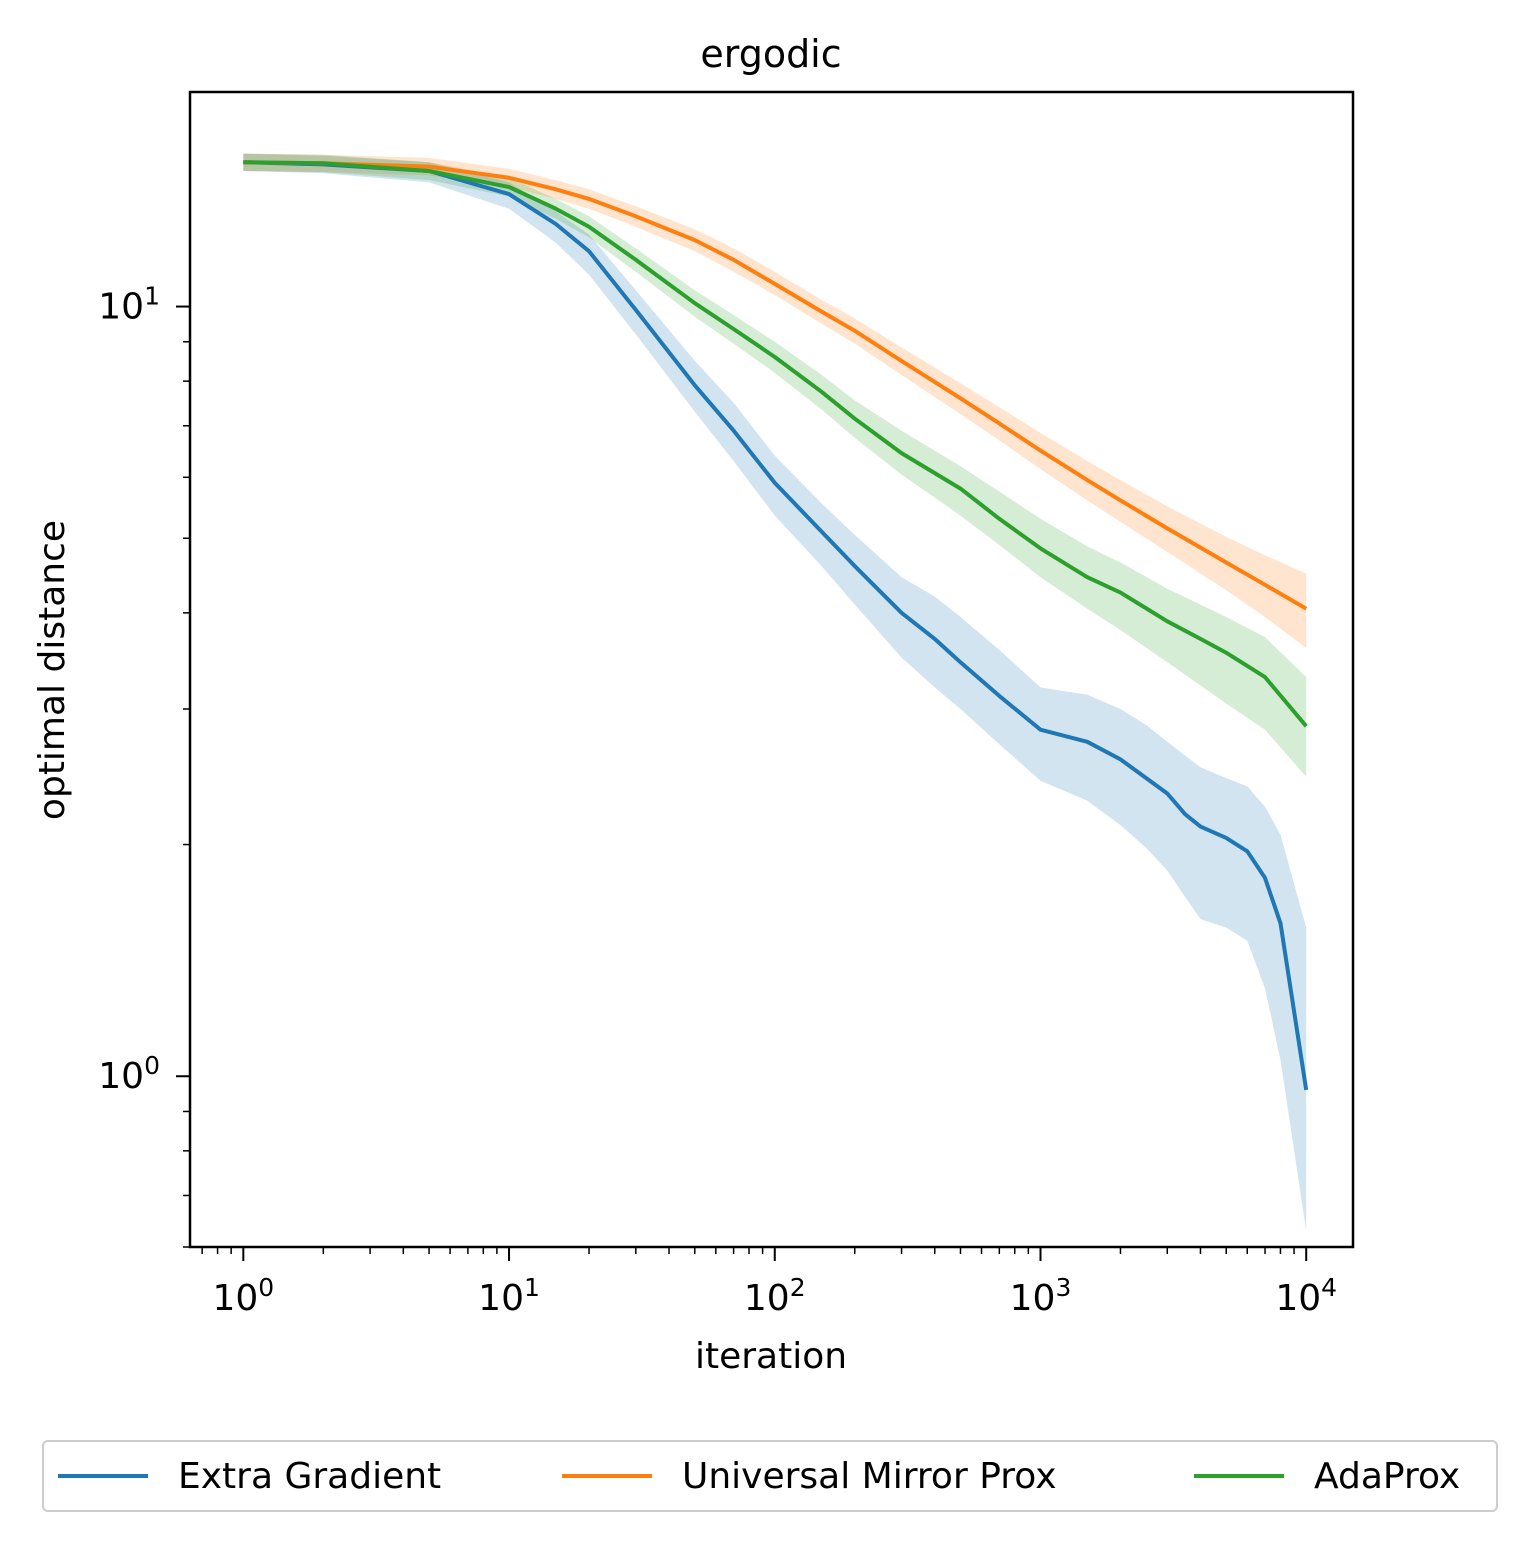  Describe the element at coordinates (310, 1476) in the screenshot. I see `legend-label-extra-gradient: Extra Gradient` at that location.